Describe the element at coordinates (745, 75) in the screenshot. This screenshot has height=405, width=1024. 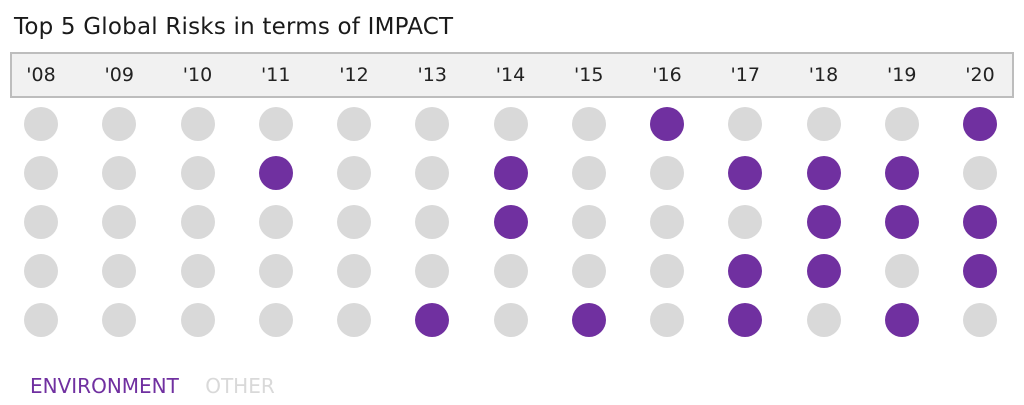
I see `year-label: '17` at that location.